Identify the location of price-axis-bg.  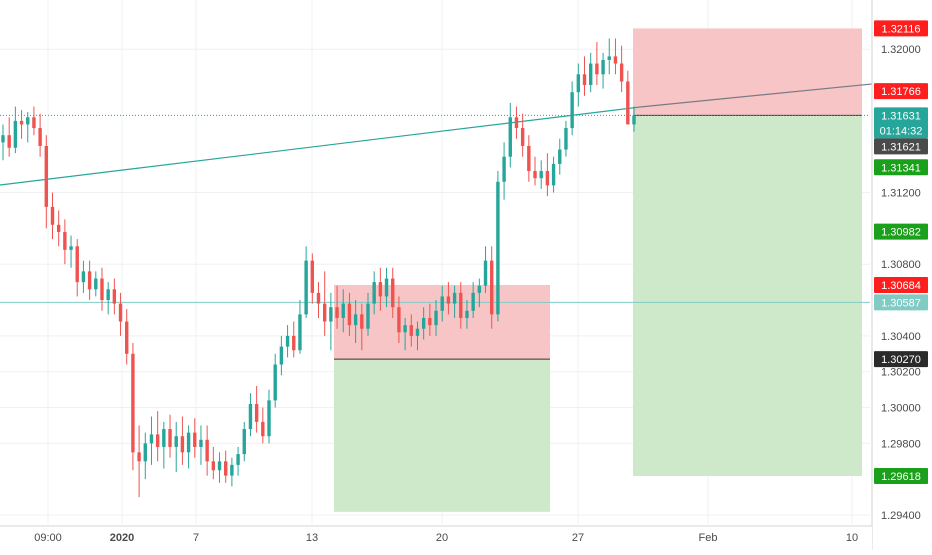
(902, 275).